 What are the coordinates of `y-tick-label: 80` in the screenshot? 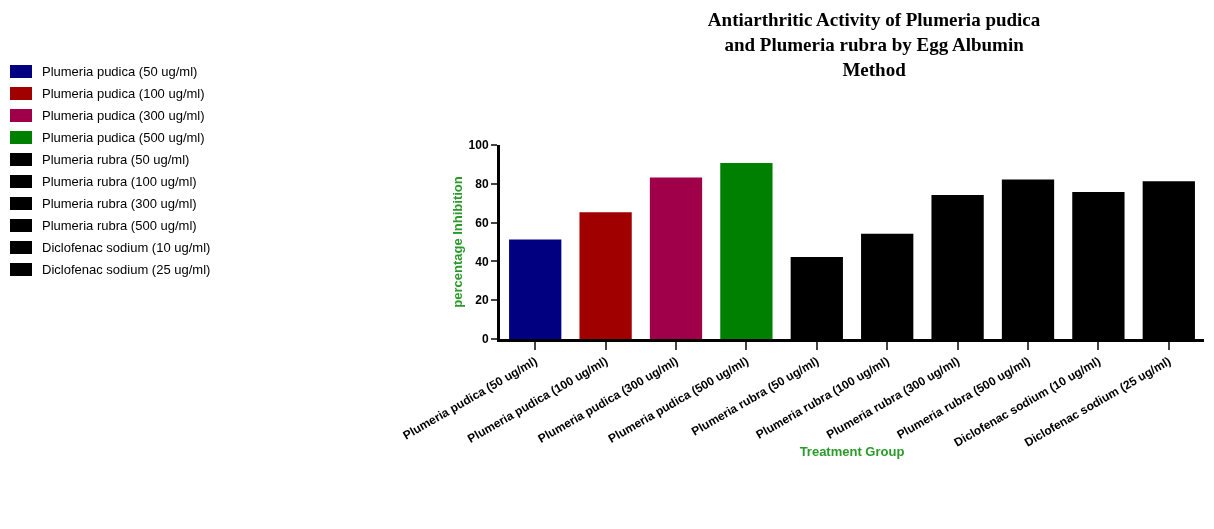 It's located at (482, 184).